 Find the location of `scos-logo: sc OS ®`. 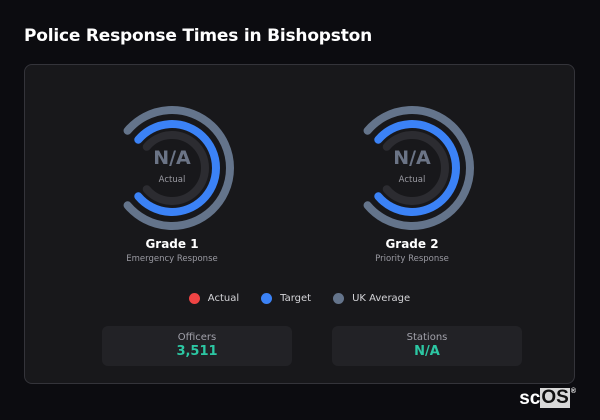

scos-logo: sc OS ® is located at coordinates (547, 399).